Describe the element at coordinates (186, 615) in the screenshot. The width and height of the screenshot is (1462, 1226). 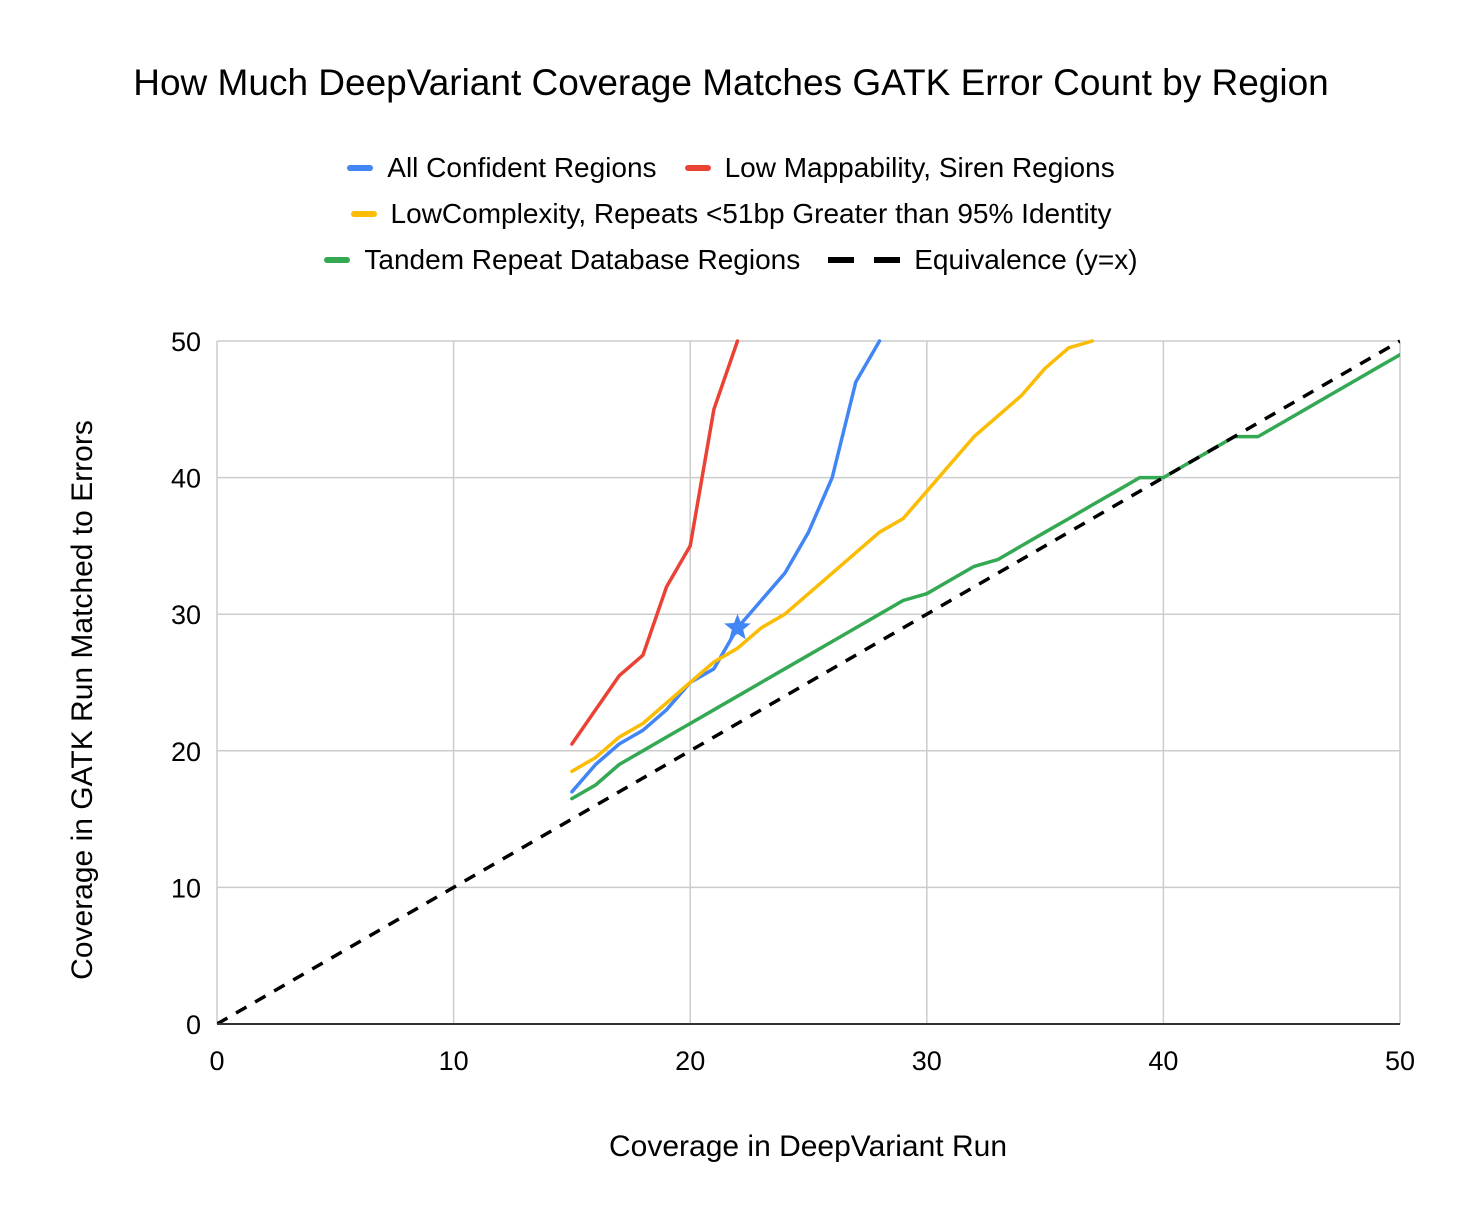
I see `y-tick-label: 30` at that location.